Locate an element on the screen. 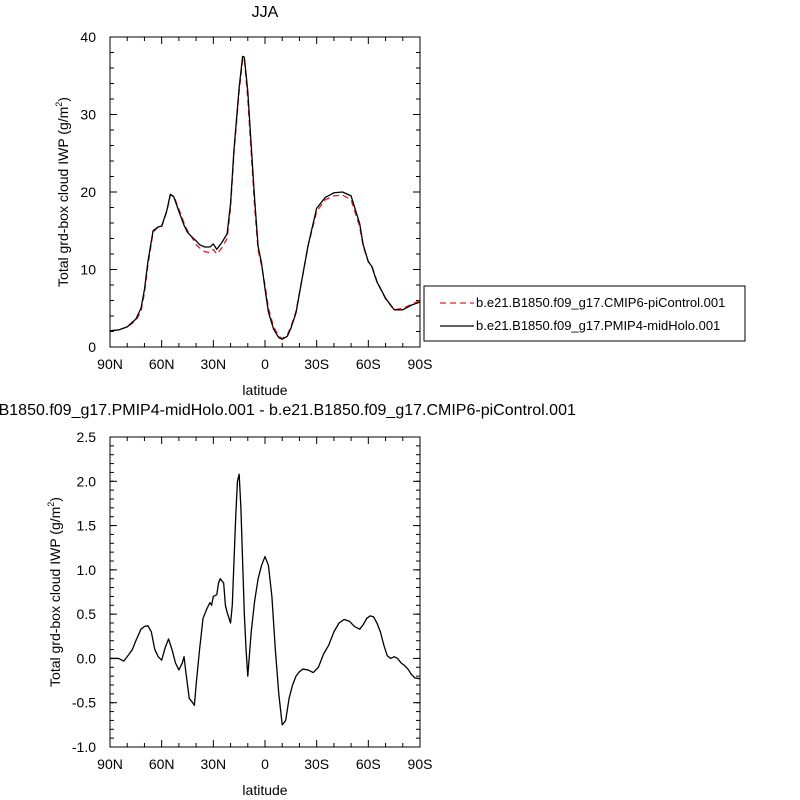  x-axis-label: latitude is located at coordinates (264, 390).